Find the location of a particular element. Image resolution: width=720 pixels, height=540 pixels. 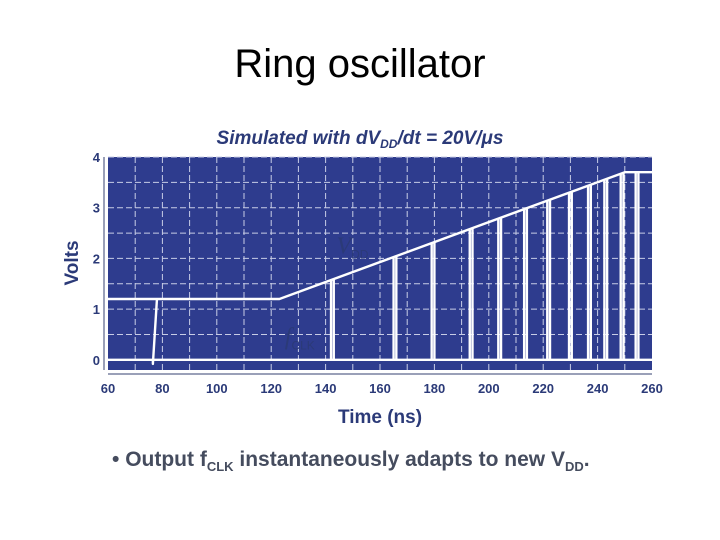

x-tick-label: 160 is located at coordinates (380, 388).